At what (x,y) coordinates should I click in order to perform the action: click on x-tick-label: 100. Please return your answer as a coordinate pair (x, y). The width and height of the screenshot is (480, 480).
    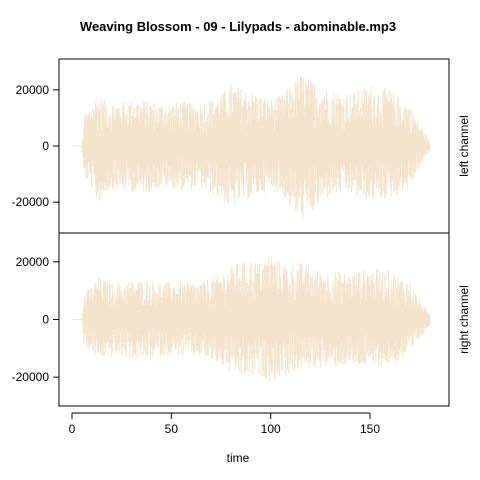
    Looking at the image, I should click on (271, 429).